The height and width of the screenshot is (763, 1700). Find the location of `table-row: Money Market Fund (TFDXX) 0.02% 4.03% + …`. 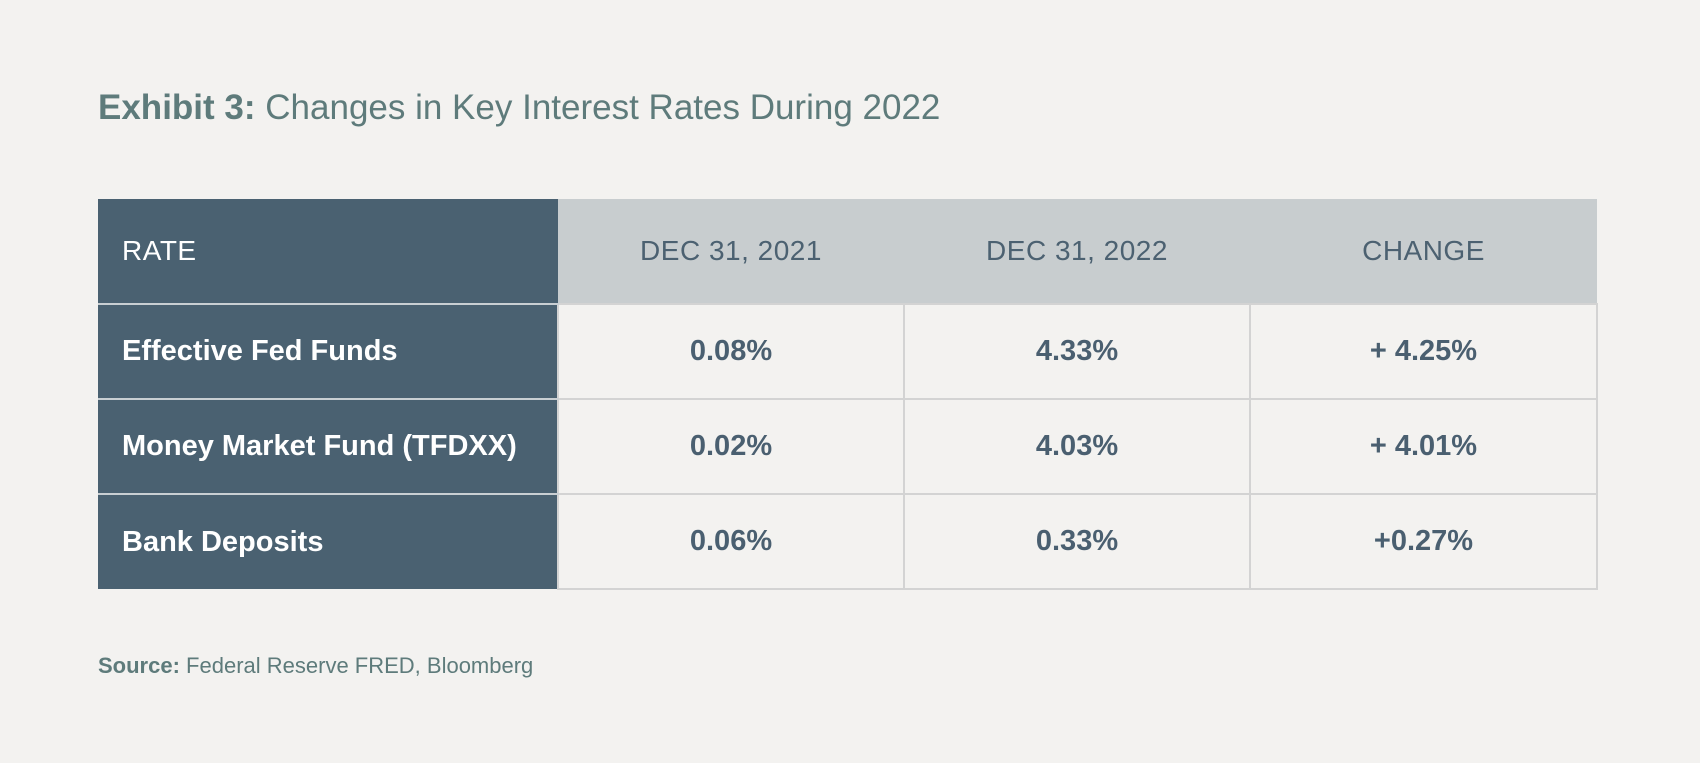

table-row: Money Market Fund (TFDXX) 0.02% 4.03% + … is located at coordinates (848, 446).